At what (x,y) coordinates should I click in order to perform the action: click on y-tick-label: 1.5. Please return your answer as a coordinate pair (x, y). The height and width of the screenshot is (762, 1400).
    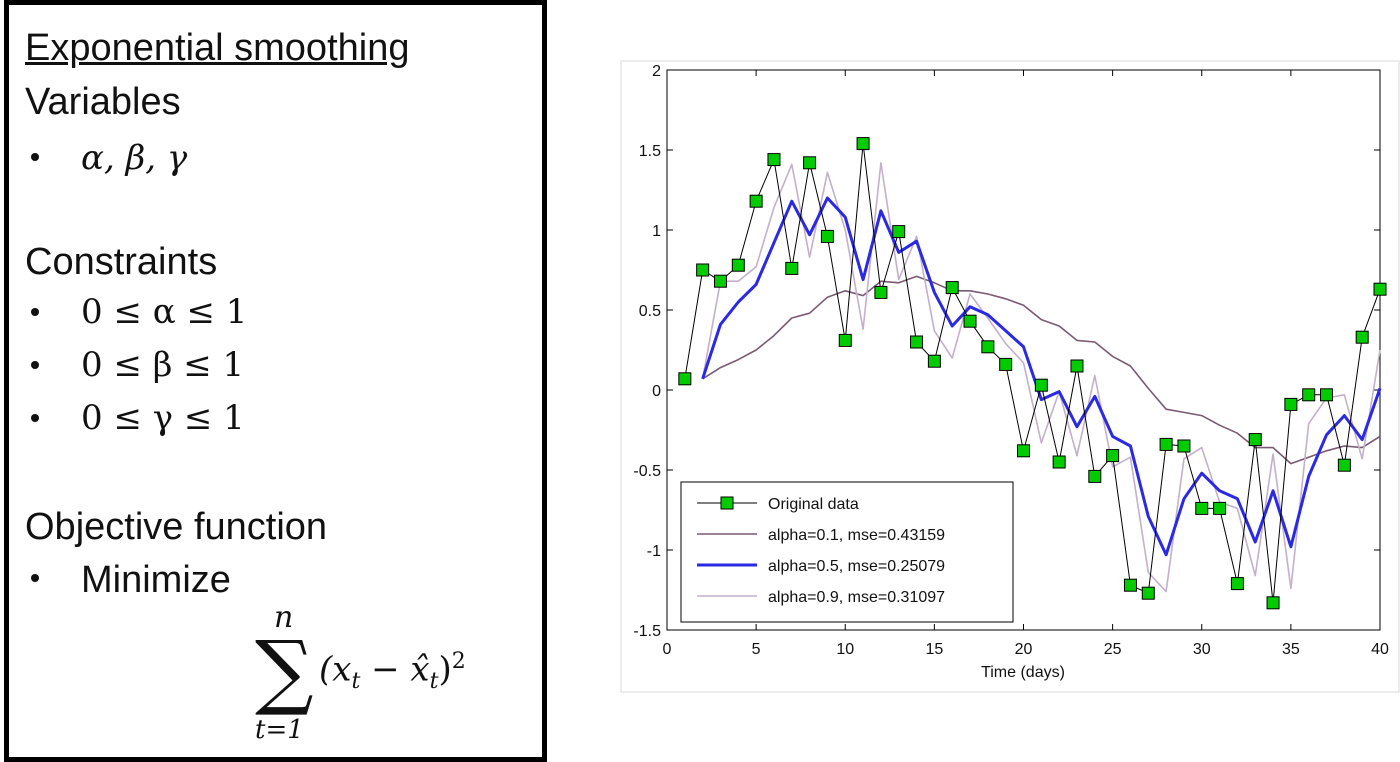
    Looking at the image, I should click on (650, 151).